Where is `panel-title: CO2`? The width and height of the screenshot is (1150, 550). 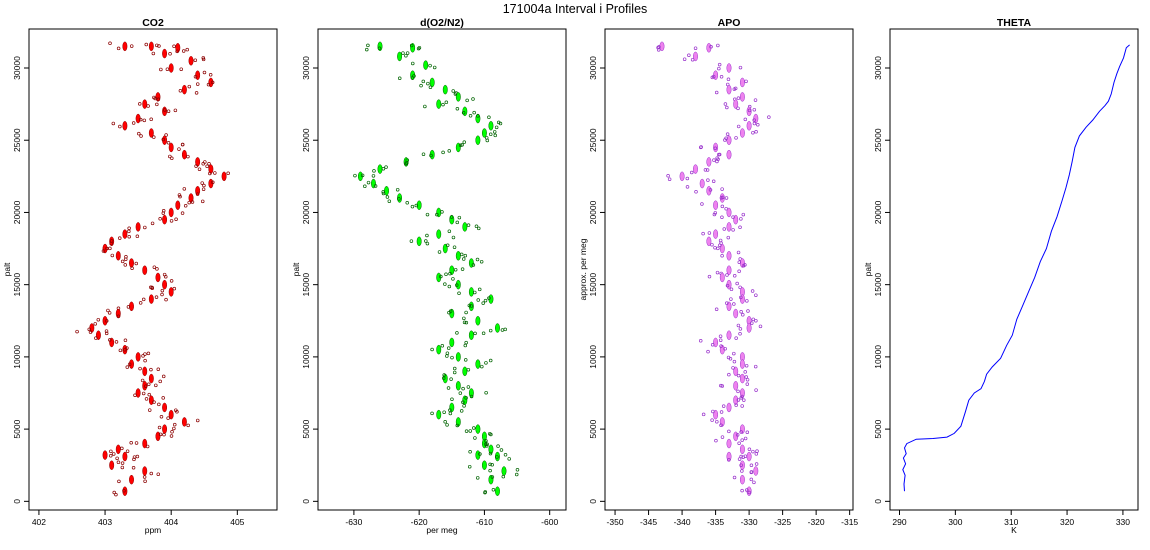
panel-title: CO2 is located at coordinates (153, 23).